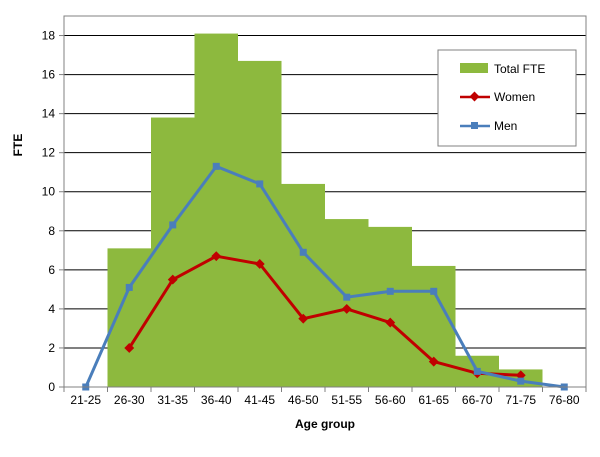  What do you see at coordinates (474, 125) in the screenshot?
I see `legend-marker-men` at bounding box center [474, 125].